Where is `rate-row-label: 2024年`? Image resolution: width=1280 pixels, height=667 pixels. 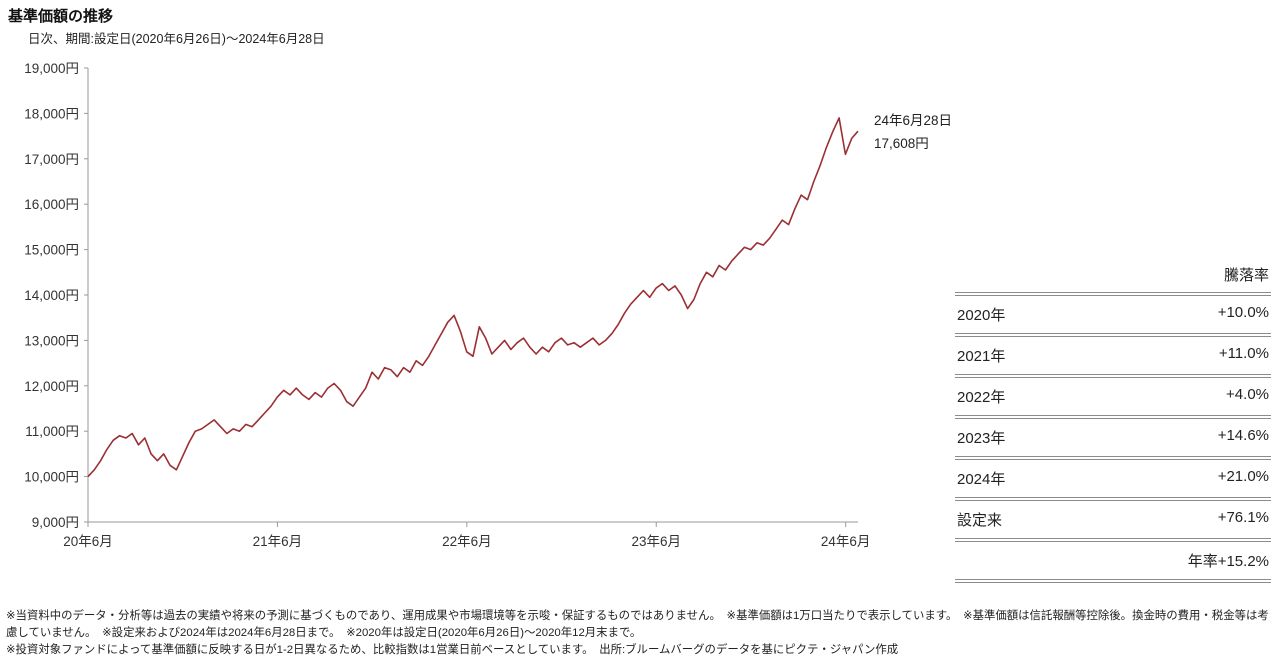 rate-row-label: 2024年 is located at coordinates (981, 479).